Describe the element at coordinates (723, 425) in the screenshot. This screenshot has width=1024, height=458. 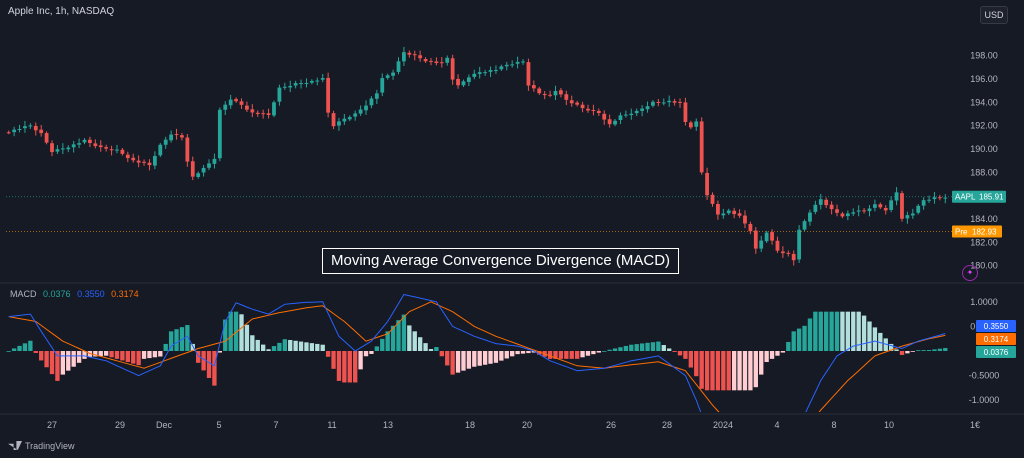
I see `time-axis-tick: 2024` at that location.